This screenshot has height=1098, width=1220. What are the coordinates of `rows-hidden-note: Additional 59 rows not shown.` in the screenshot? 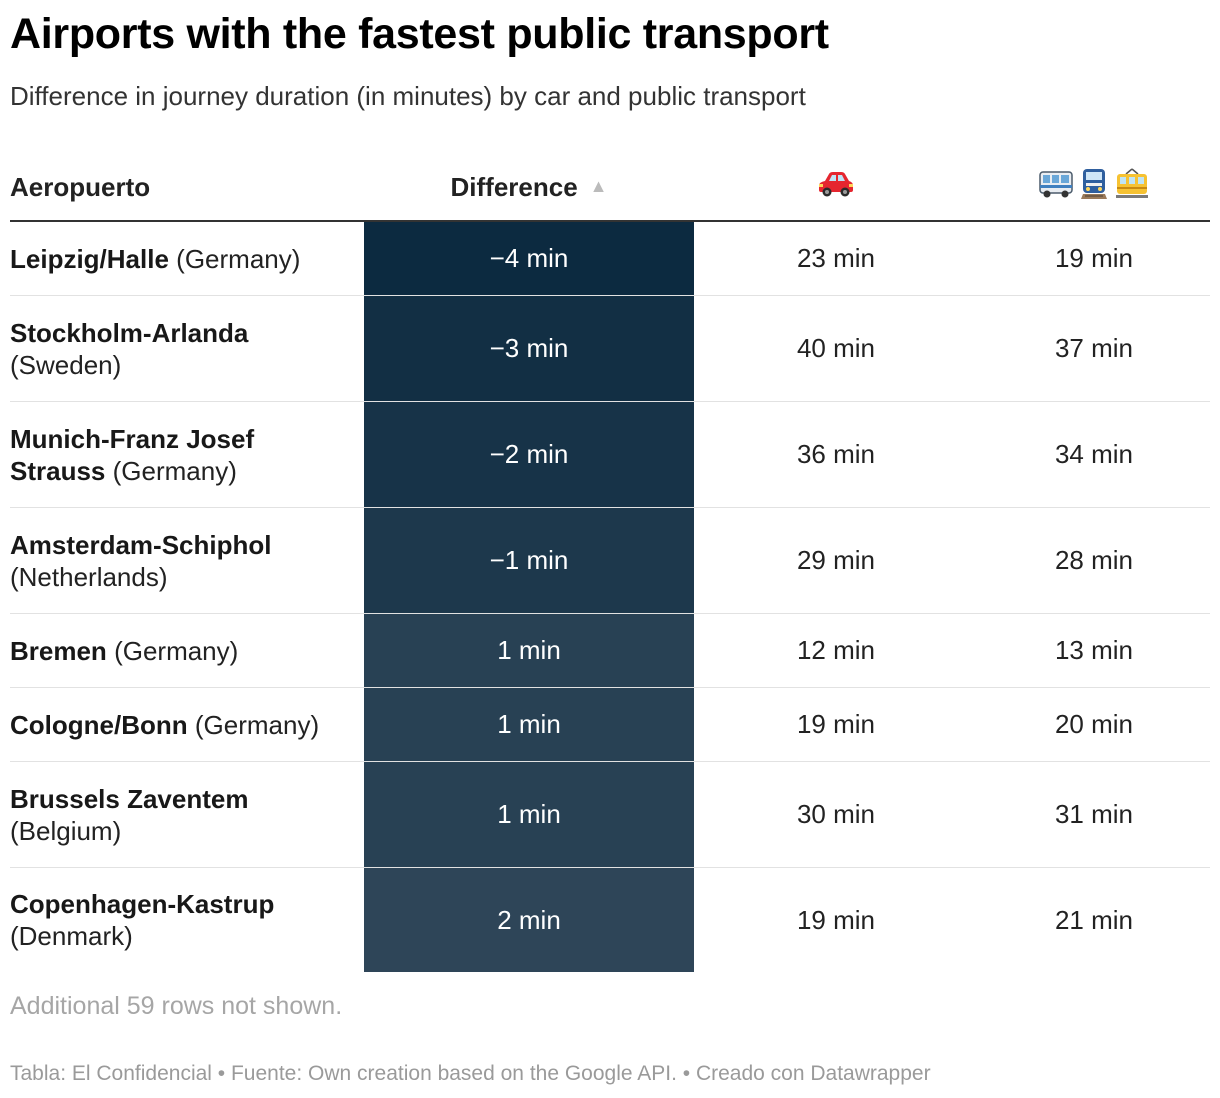 It's located at (176, 1006).